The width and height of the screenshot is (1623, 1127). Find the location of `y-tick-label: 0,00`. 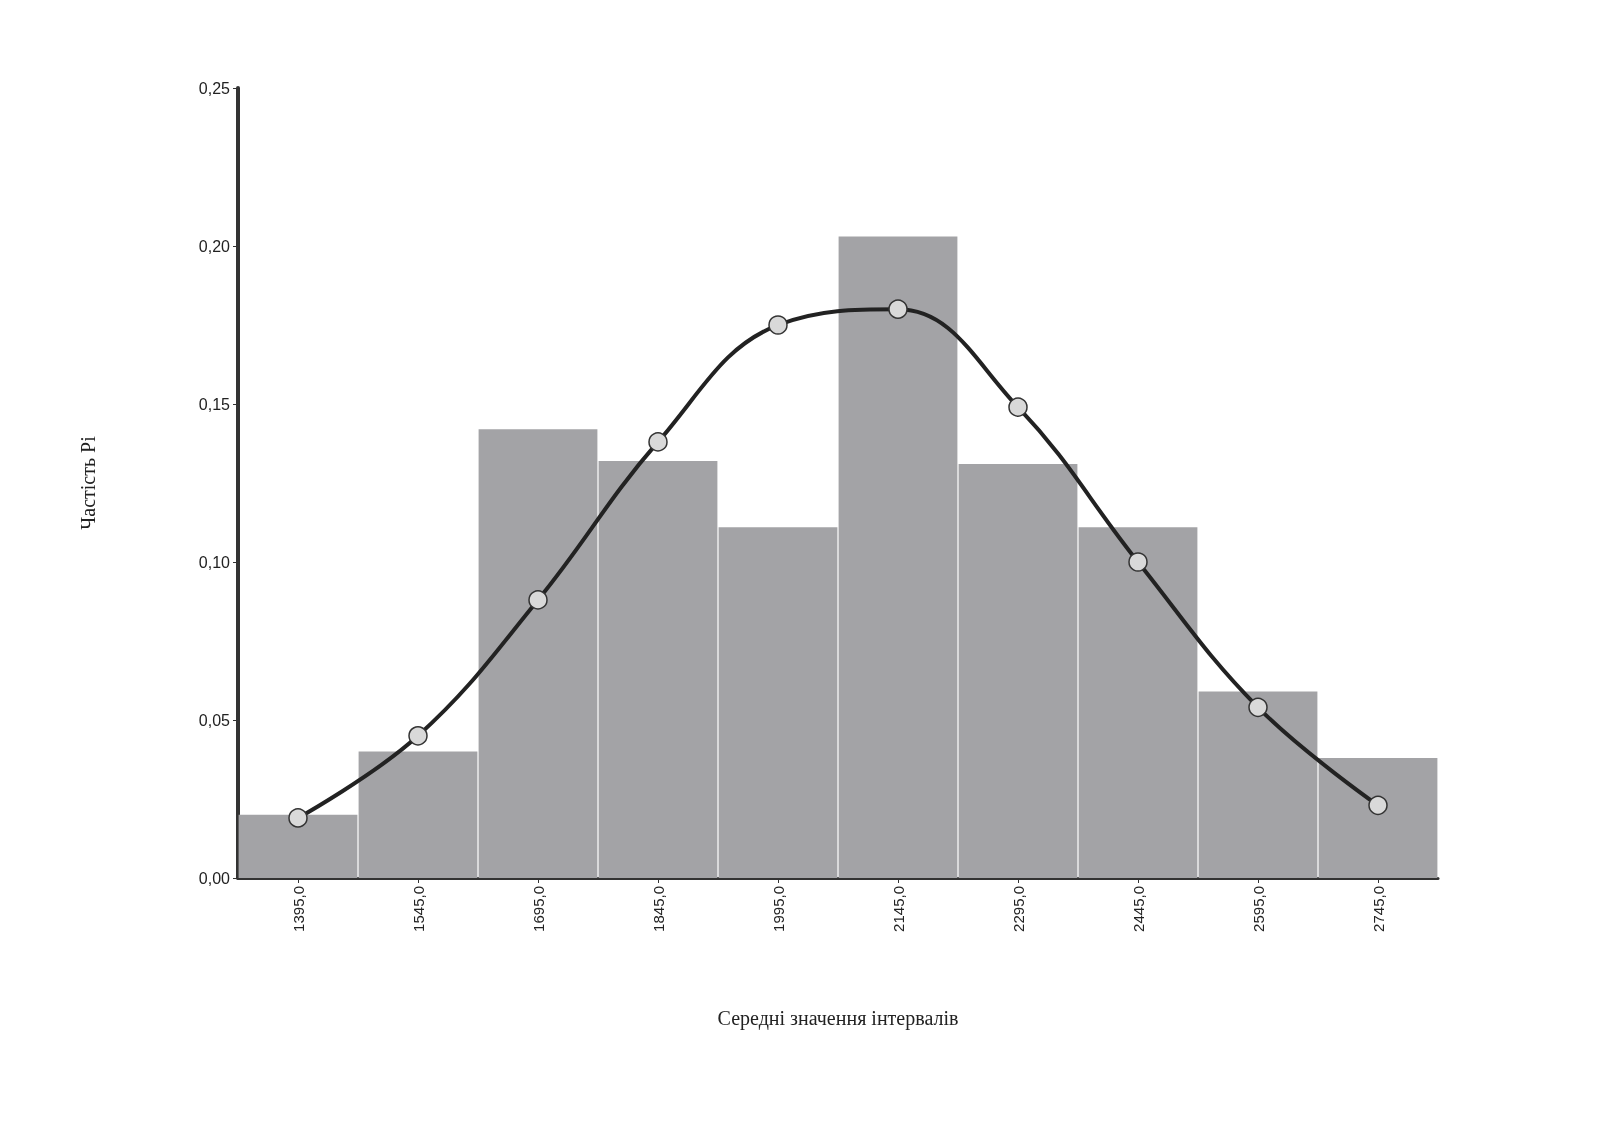

y-tick-label: 0,00 is located at coordinates (214, 878).